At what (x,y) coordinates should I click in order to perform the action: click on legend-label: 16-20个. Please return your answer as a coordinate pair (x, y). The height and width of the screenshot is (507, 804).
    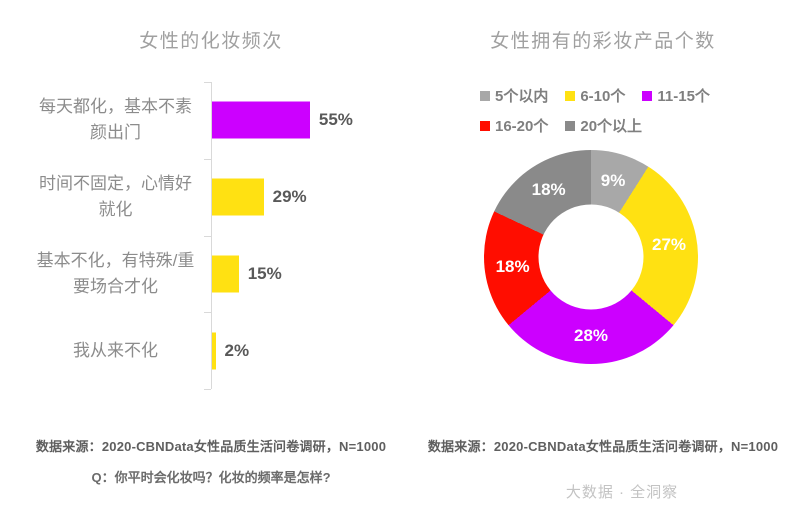
    Looking at the image, I should click on (522, 126).